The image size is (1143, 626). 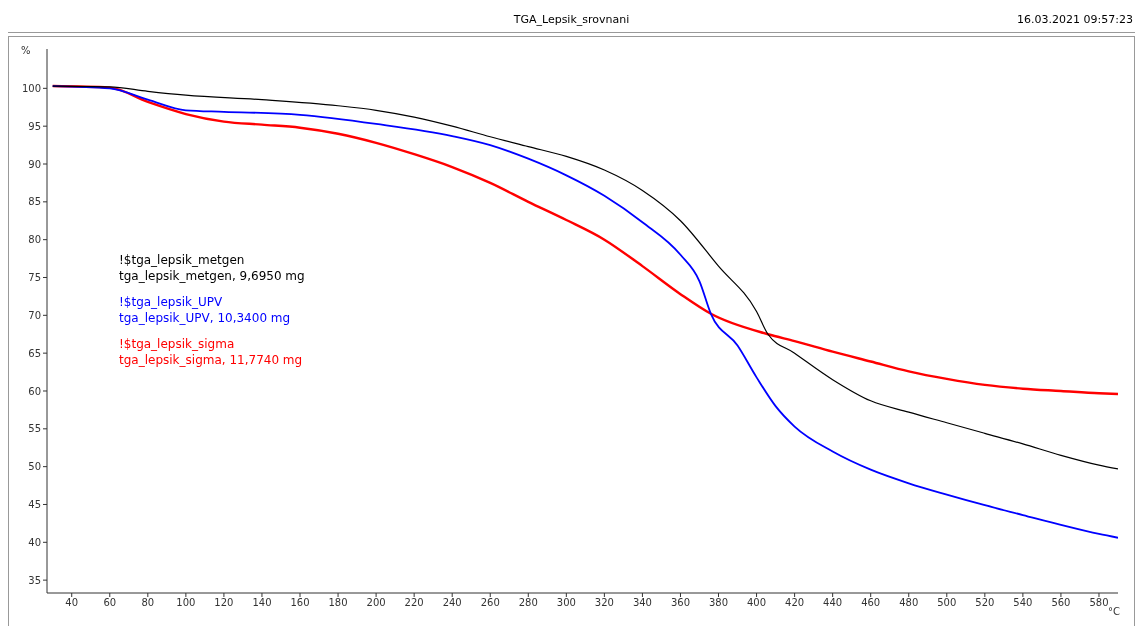 What do you see at coordinates (205, 310) in the screenshot?
I see `text: !$tga_lepsik_UPV tga_lepsik_UPV, 10,3400 mg` at bounding box center [205, 310].